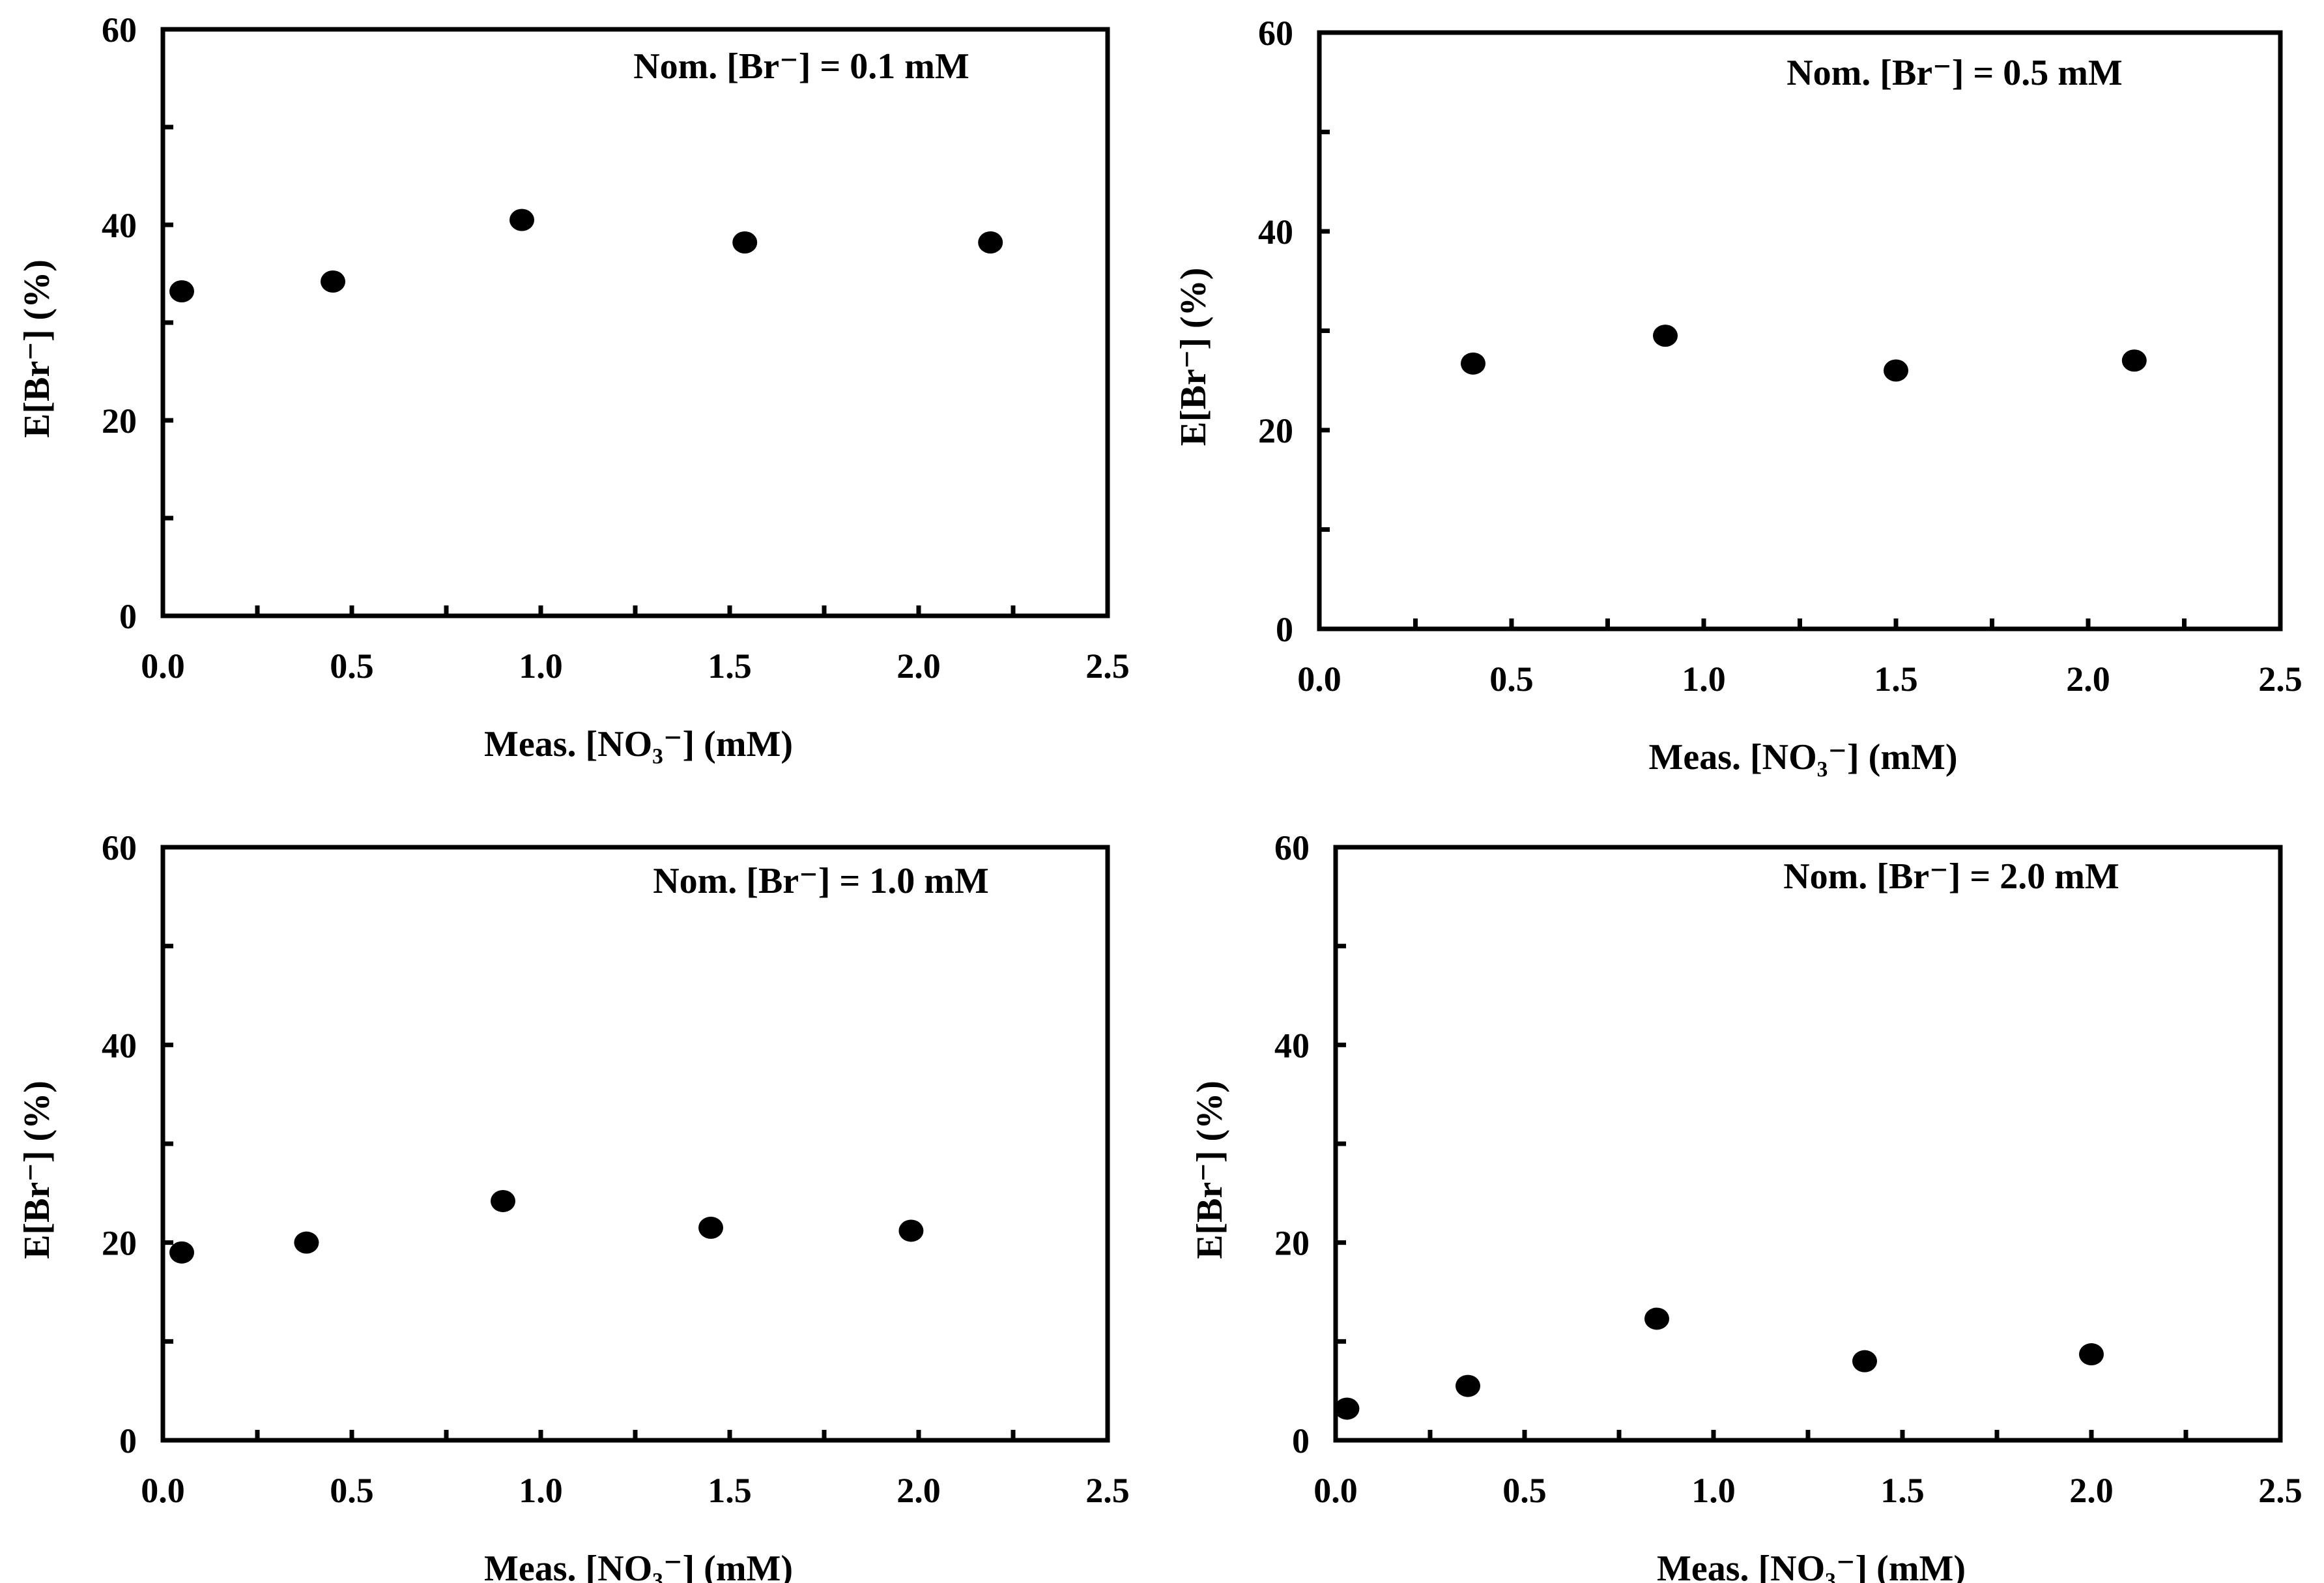 The height and width of the screenshot is (1583, 2324). What do you see at coordinates (1955, 73) in the screenshot?
I see `panel-annotation: Nom. [Br⁻] = 0.5 mM` at bounding box center [1955, 73].